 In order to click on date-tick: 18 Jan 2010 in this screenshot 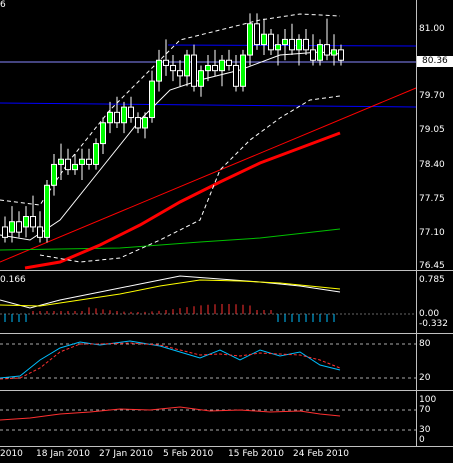, I will do `click(63, 454)`.